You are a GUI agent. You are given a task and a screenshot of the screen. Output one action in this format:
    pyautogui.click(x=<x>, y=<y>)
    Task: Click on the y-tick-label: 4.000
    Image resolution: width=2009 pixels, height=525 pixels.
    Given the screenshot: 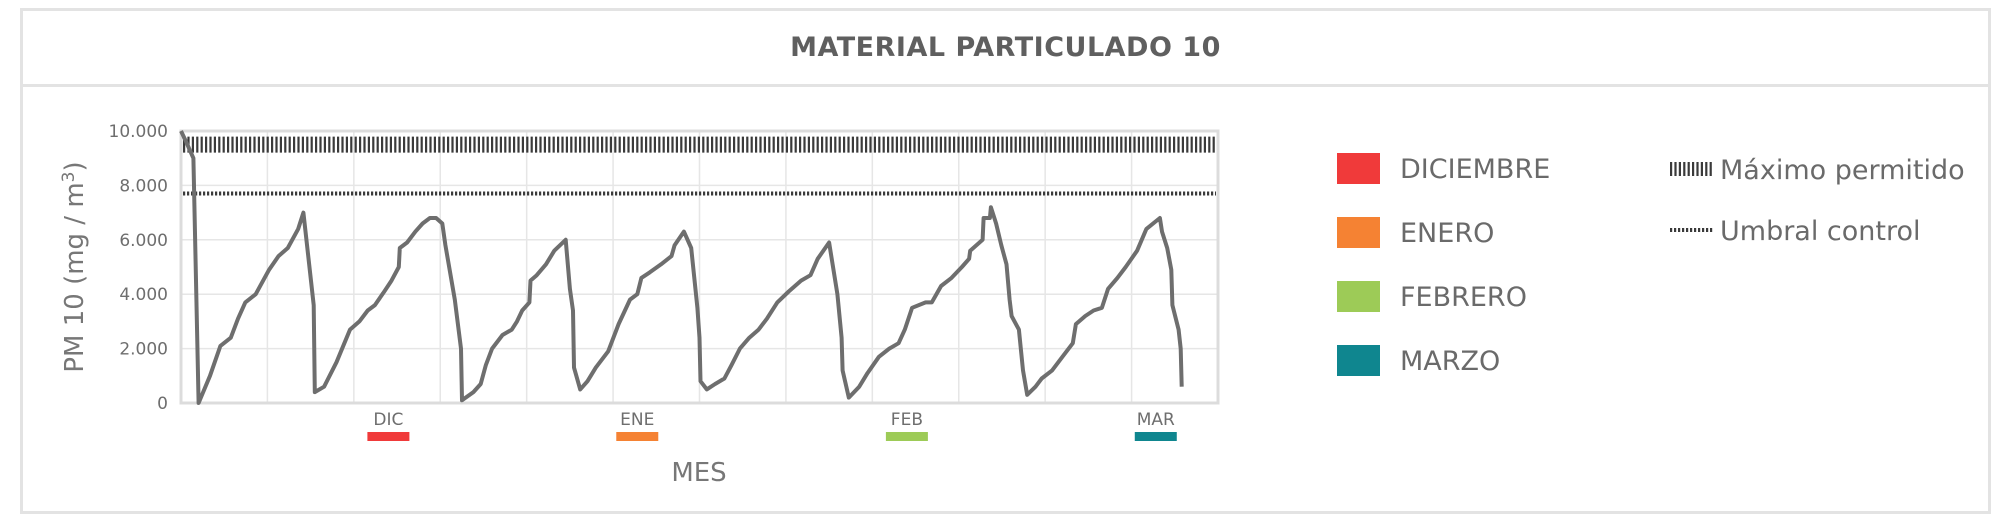 What is the action you would take?
    pyautogui.click(x=143, y=295)
    